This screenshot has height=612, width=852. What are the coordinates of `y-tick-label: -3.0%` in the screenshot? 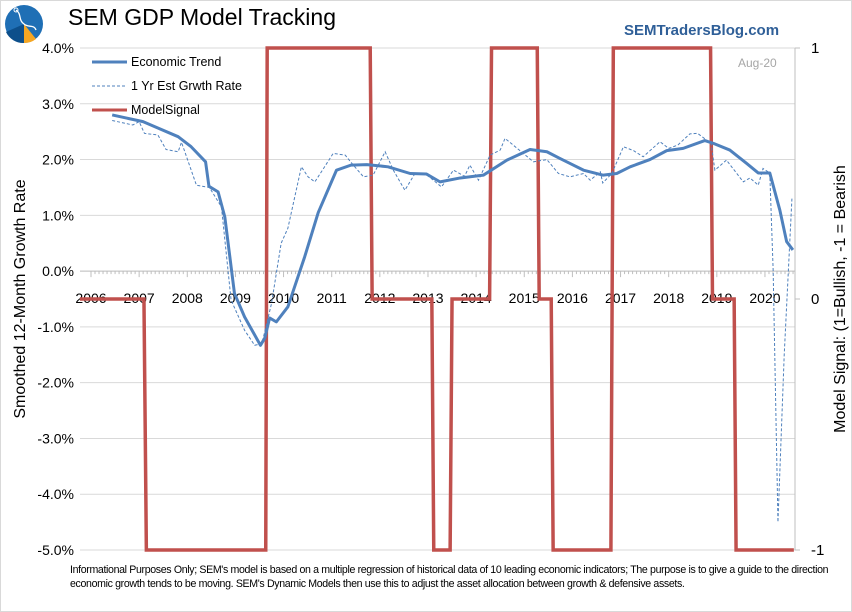 It's located at (55, 438).